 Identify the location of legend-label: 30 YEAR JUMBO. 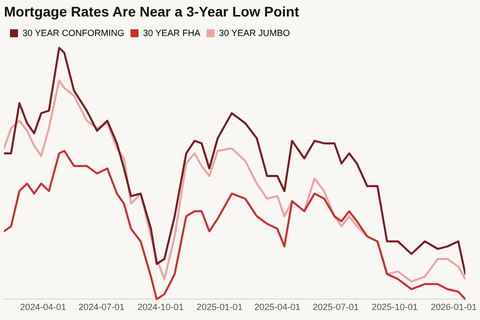
(254, 33).